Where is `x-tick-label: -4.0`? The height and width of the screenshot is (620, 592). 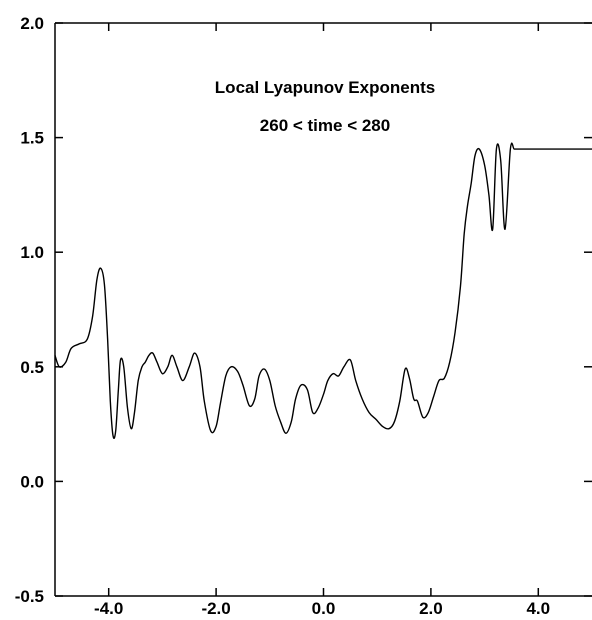
x-tick-label: -4.0 is located at coordinates (108, 608).